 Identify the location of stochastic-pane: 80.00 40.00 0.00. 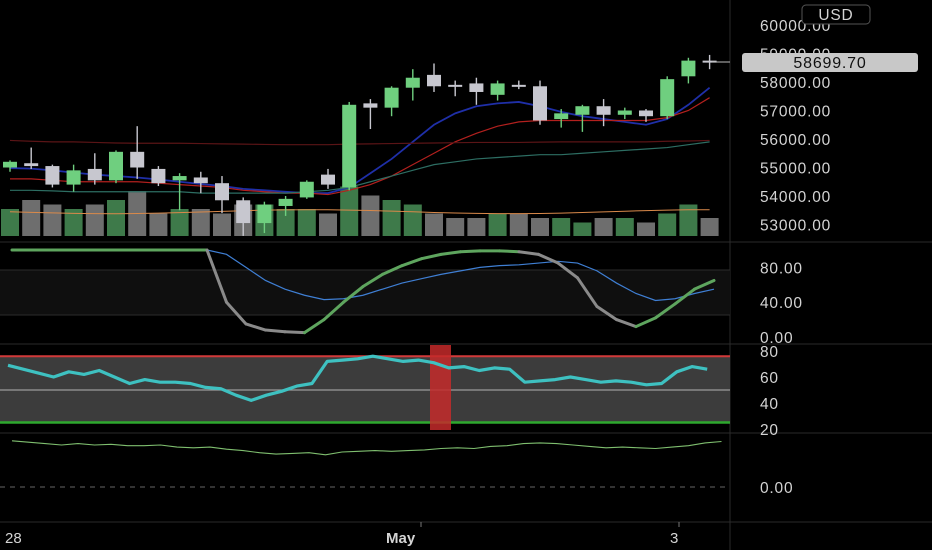
(401, 303).